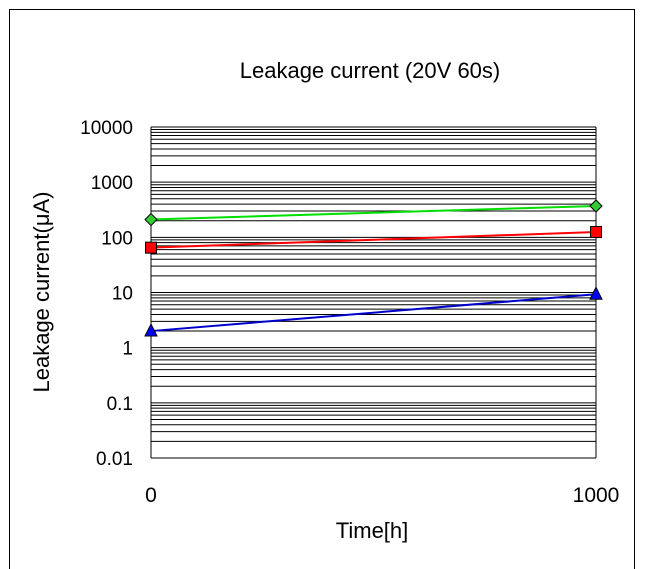 This screenshot has height=569, width=645. I want to click on x-tick-label: 1000, so click(596, 495).